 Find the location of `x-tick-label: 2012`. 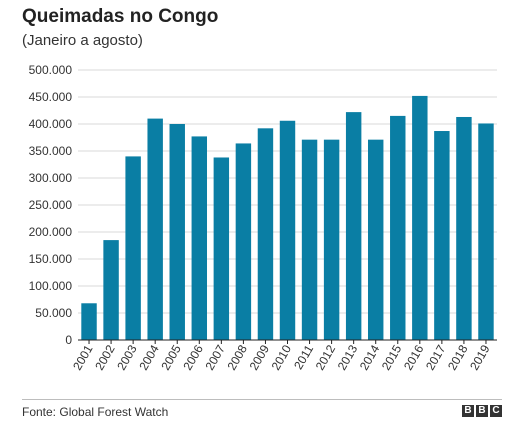

x-tick-label: 2012 is located at coordinates (326, 357).